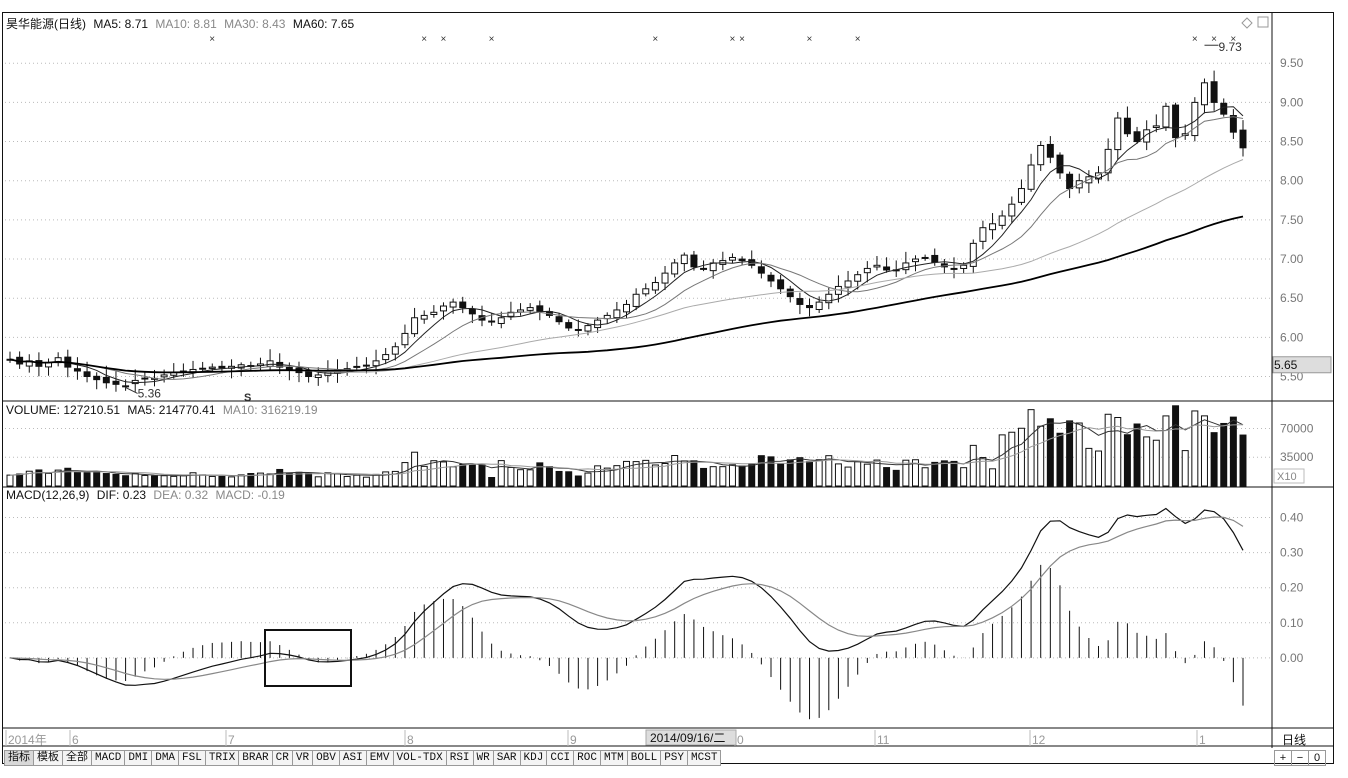 Image resolution: width=1348 pixels, height=778 pixels. I want to click on window-icon, so click(1263, 22).